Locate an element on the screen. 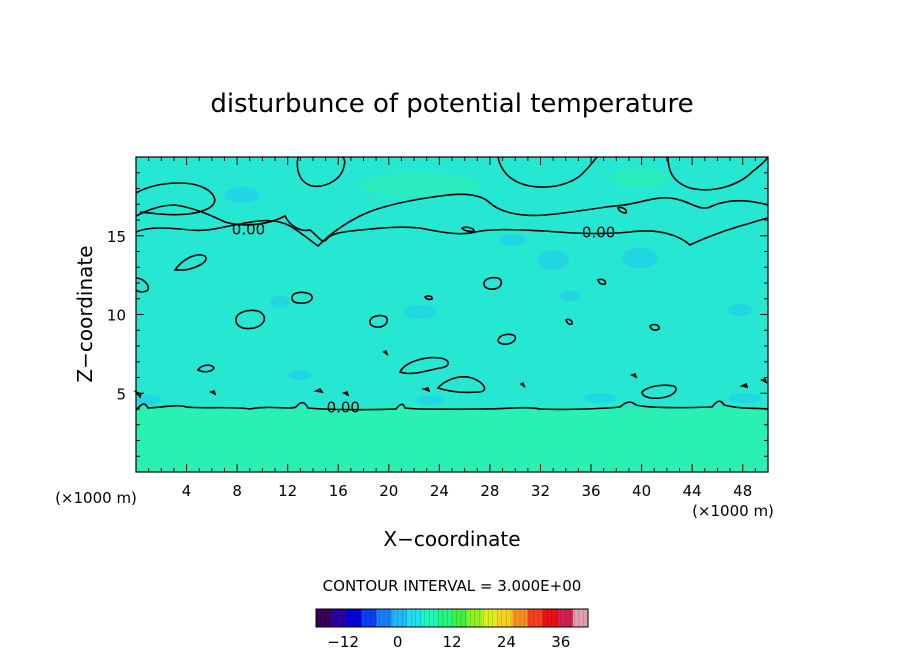 This screenshot has height=654, width=904. x-tick-label: 4 is located at coordinates (187, 491).